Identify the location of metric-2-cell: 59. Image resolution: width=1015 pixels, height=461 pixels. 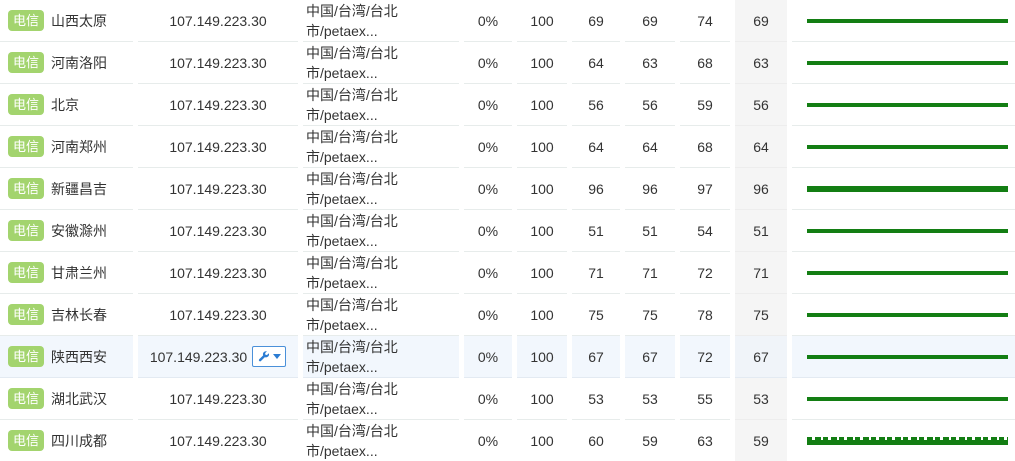
(650, 440).